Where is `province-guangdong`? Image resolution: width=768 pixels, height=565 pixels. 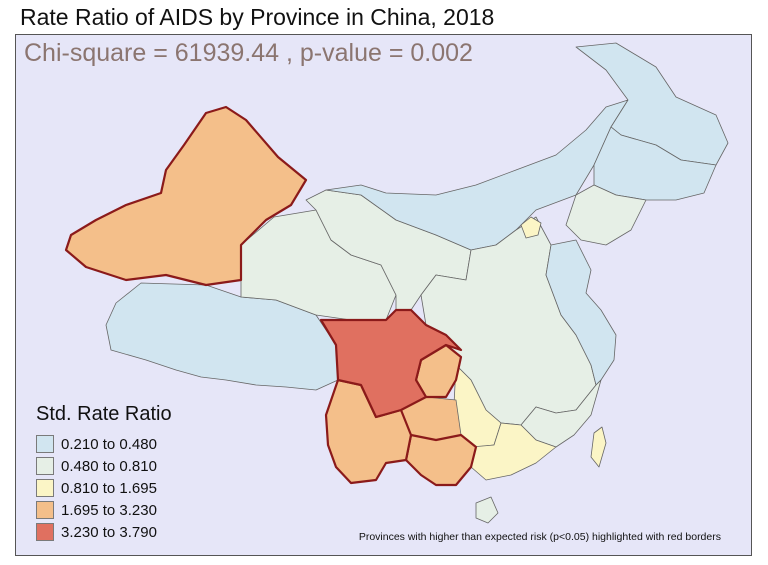 province-guangdong is located at coordinates (513, 451).